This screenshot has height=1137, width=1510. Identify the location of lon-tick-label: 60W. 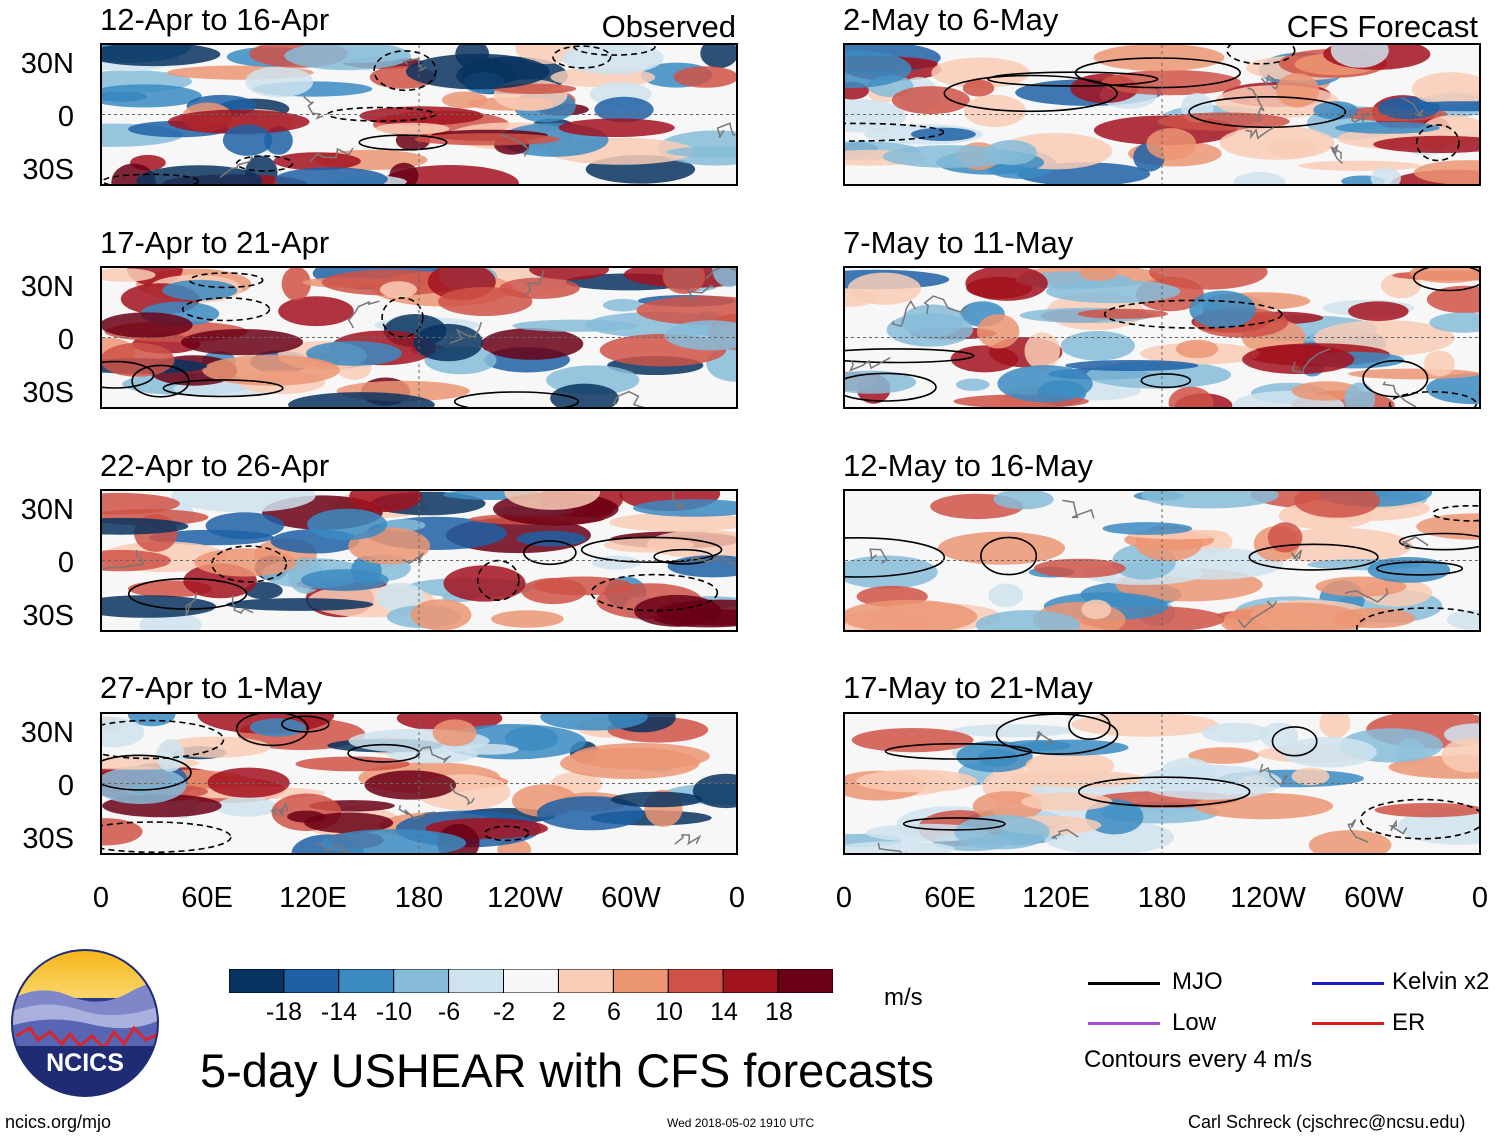
(1374, 898).